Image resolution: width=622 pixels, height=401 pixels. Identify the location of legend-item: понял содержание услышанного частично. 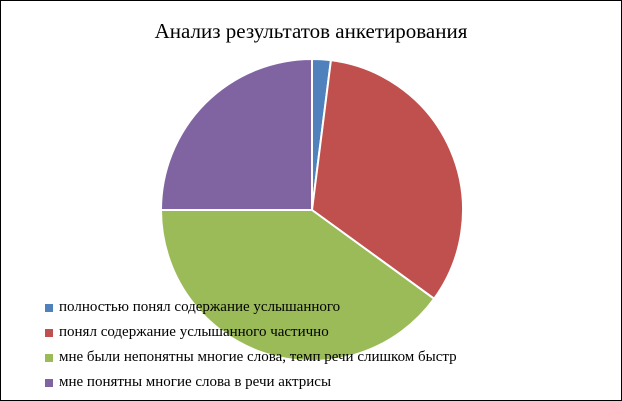
(251, 332).